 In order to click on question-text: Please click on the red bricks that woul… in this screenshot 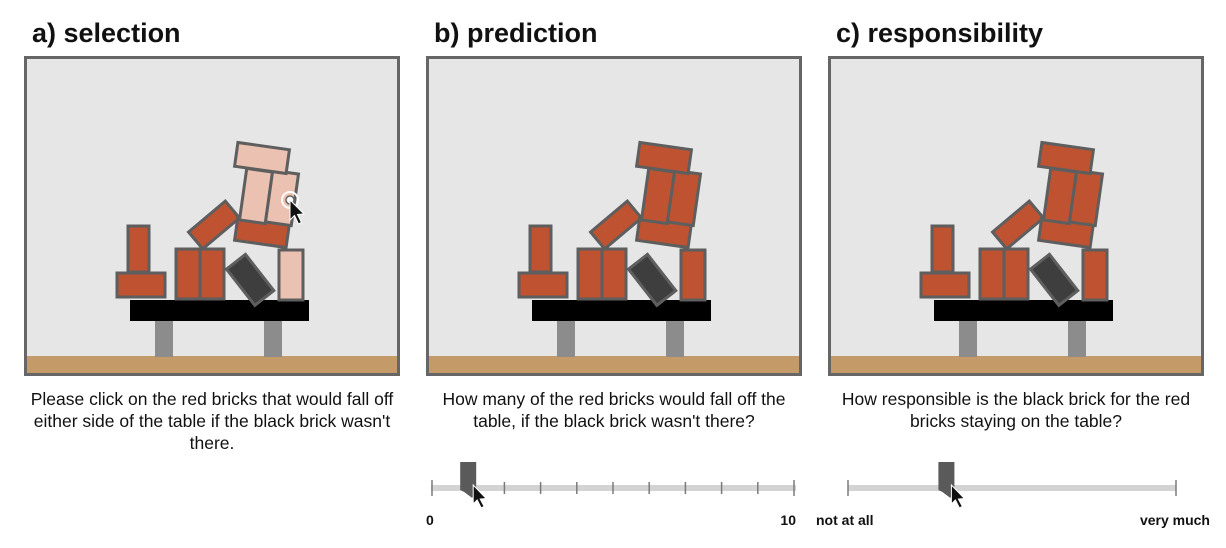, I will do `click(212, 421)`.